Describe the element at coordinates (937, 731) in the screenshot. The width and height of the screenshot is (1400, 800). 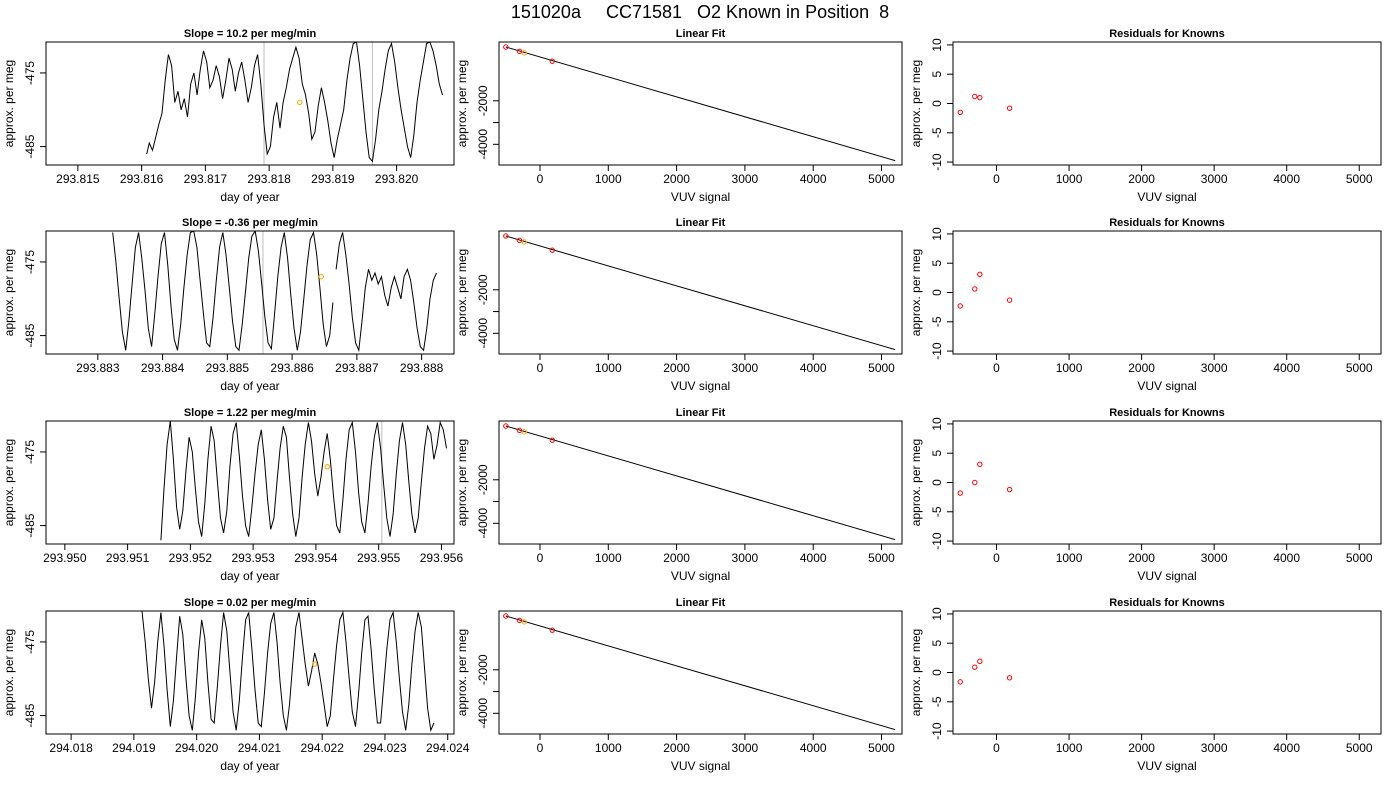
I see `y-tick-label: -10` at that location.